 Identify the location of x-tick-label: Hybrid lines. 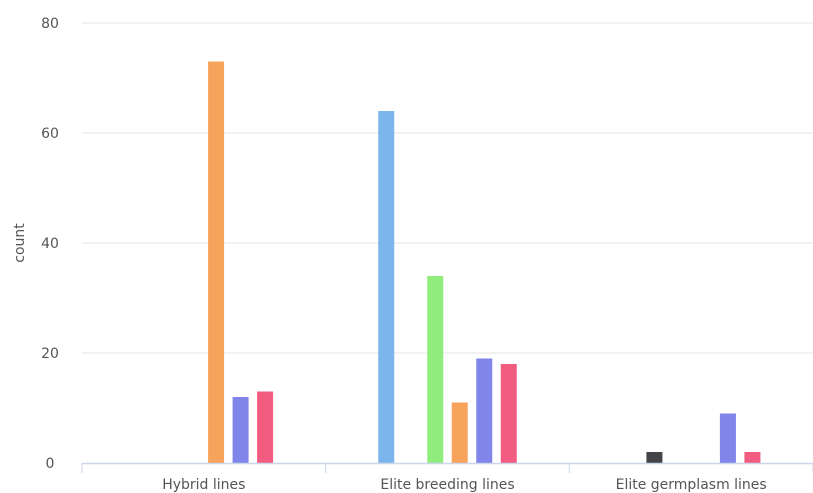
(203, 485).